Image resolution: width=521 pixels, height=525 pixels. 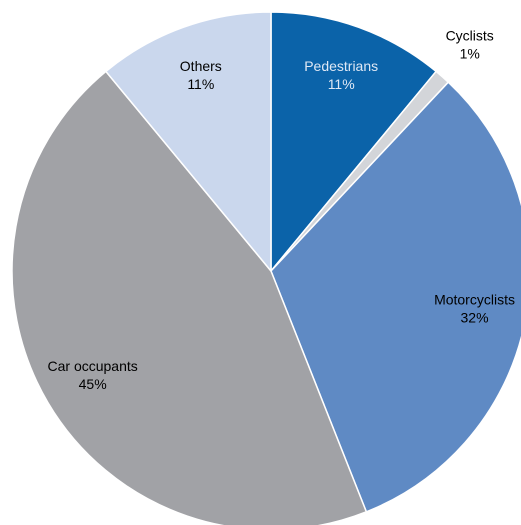 What do you see at coordinates (93, 366) in the screenshot?
I see `slice-label: Car occupants` at bounding box center [93, 366].